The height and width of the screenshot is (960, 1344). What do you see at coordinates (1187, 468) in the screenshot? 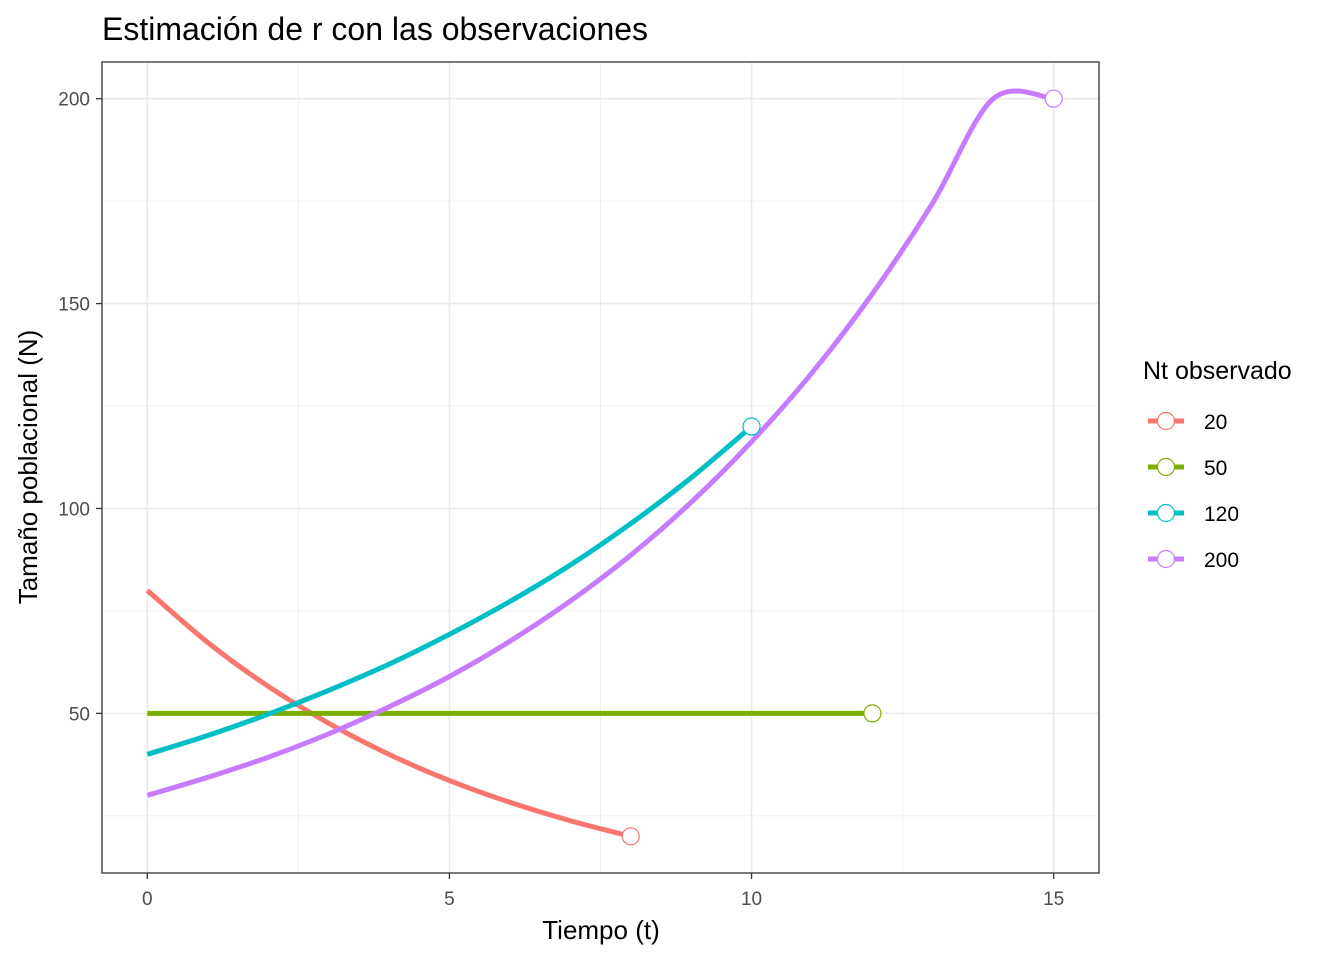
I see `legend-item-50: 50` at bounding box center [1187, 468].